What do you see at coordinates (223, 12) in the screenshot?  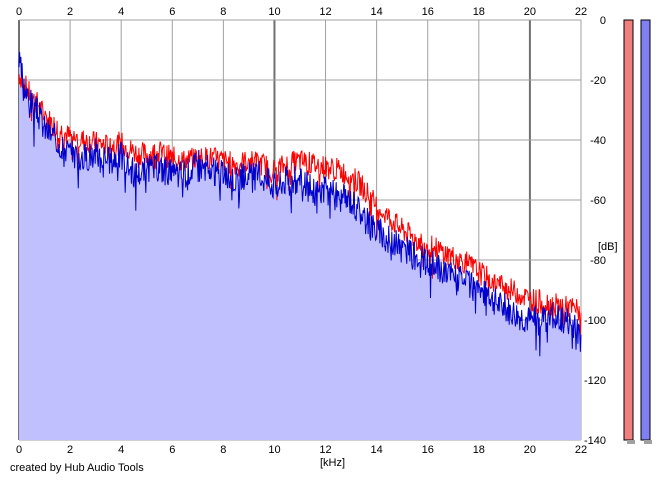 I see `x-tick-label-top: 8` at bounding box center [223, 12].